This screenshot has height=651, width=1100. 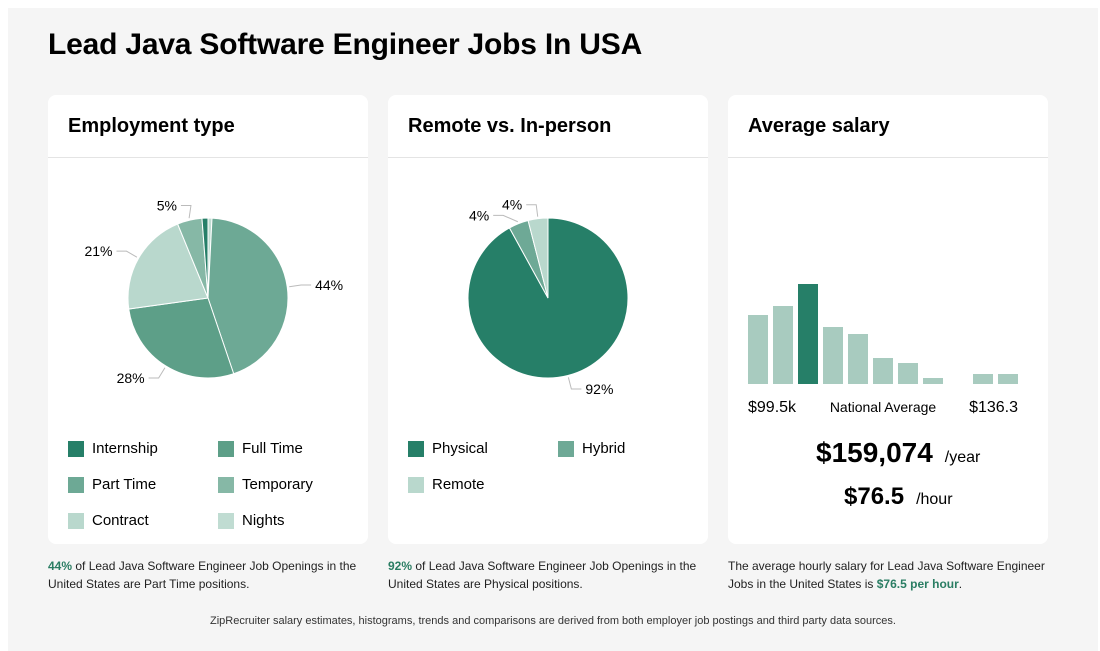 What do you see at coordinates (962, 457) in the screenshot?
I see `yearly-salary-unit: /year` at bounding box center [962, 457].